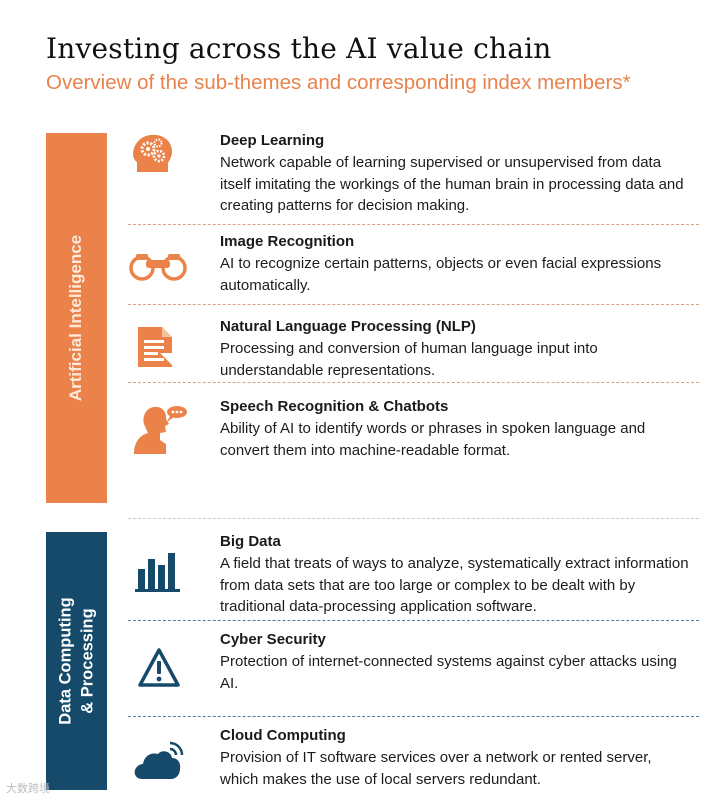 The width and height of the screenshot is (701, 802). What do you see at coordinates (159, 667) in the screenshot?
I see `warning-icon` at bounding box center [159, 667].